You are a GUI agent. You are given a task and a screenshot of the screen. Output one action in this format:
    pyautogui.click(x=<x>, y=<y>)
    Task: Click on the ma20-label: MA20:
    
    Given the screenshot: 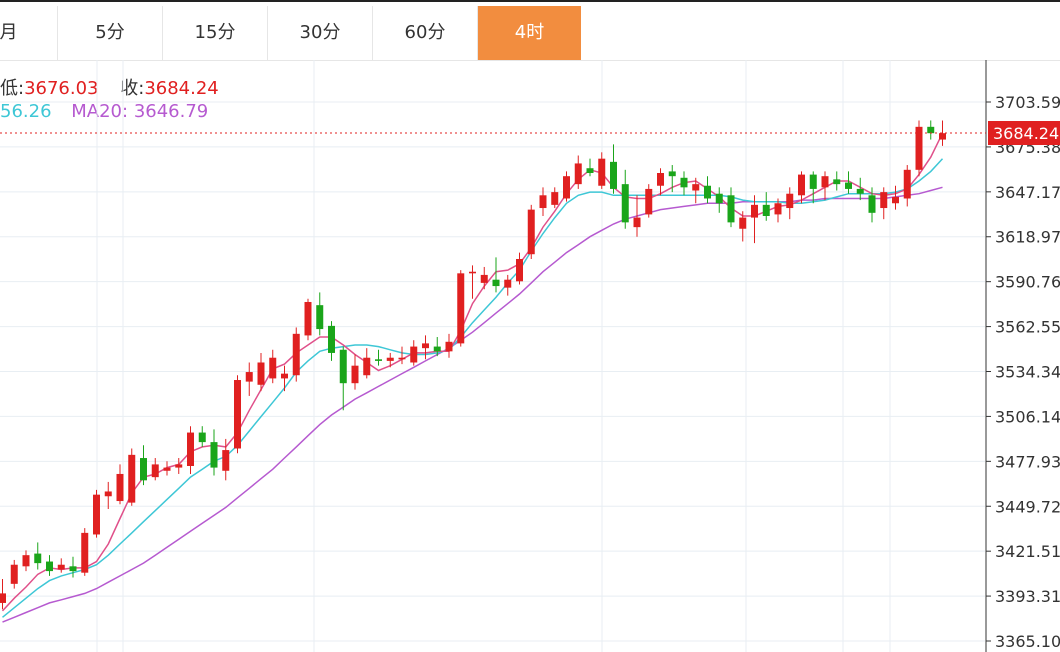 What is the action you would take?
    pyautogui.click(x=100, y=111)
    